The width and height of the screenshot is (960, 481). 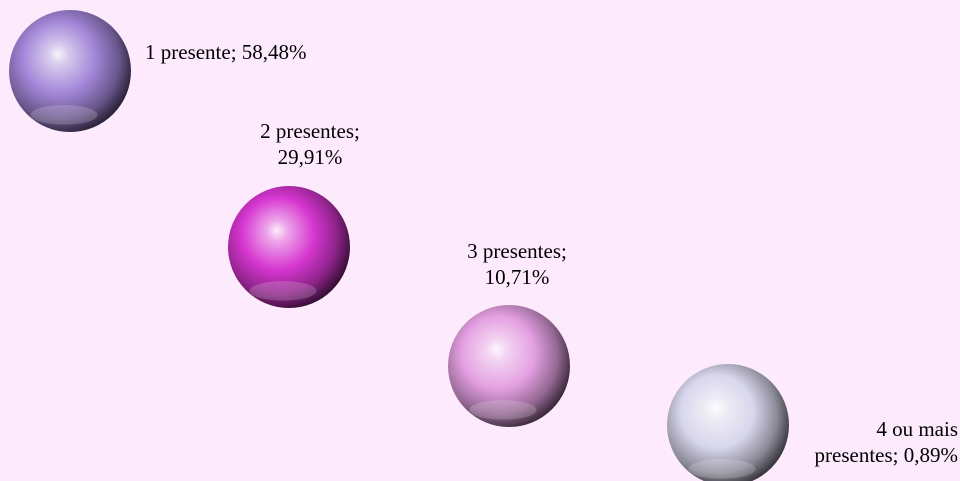 I want to click on data-label-line: 29,91%, so click(x=310, y=157).